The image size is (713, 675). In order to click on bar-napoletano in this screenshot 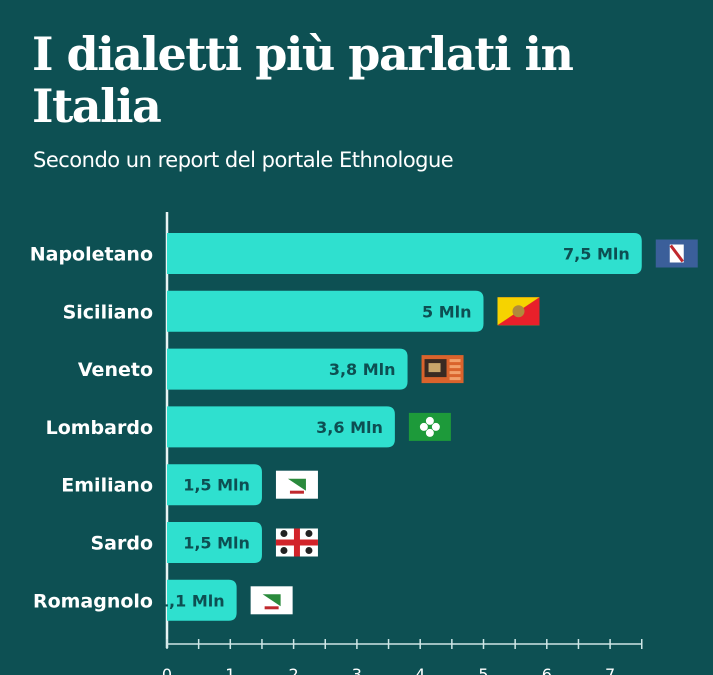, I will do `click(404, 253)`.